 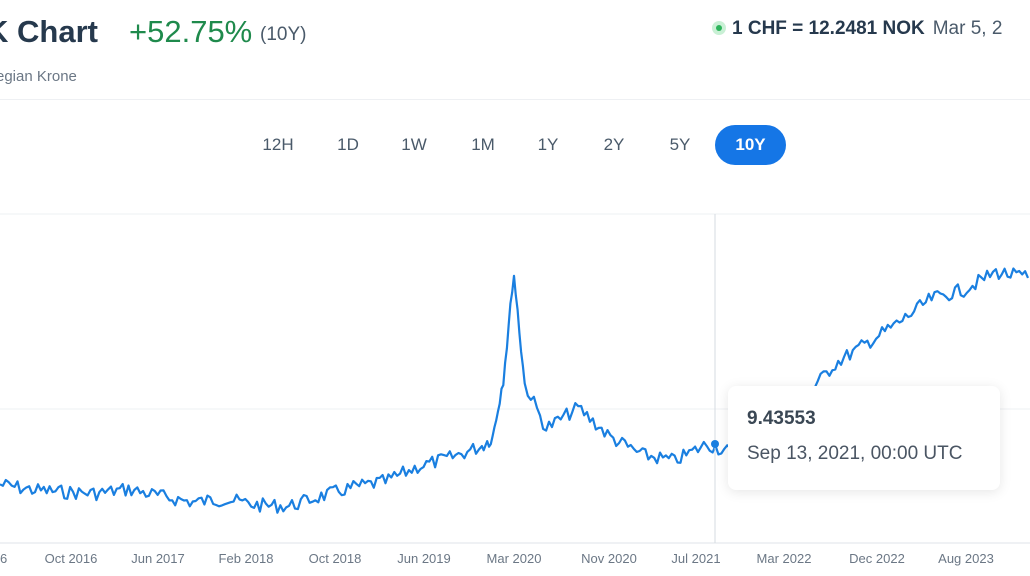 What do you see at coordinates (864, 438) in the screenshot?
I see `chart-tooltip: 9.43553 Sep 13, 2021, 00:00 UTC` at bounding box center [864, 438].